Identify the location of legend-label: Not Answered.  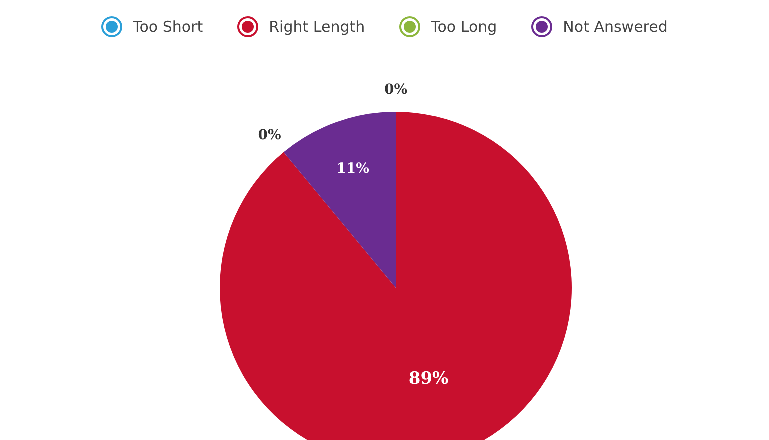
(615, 27).